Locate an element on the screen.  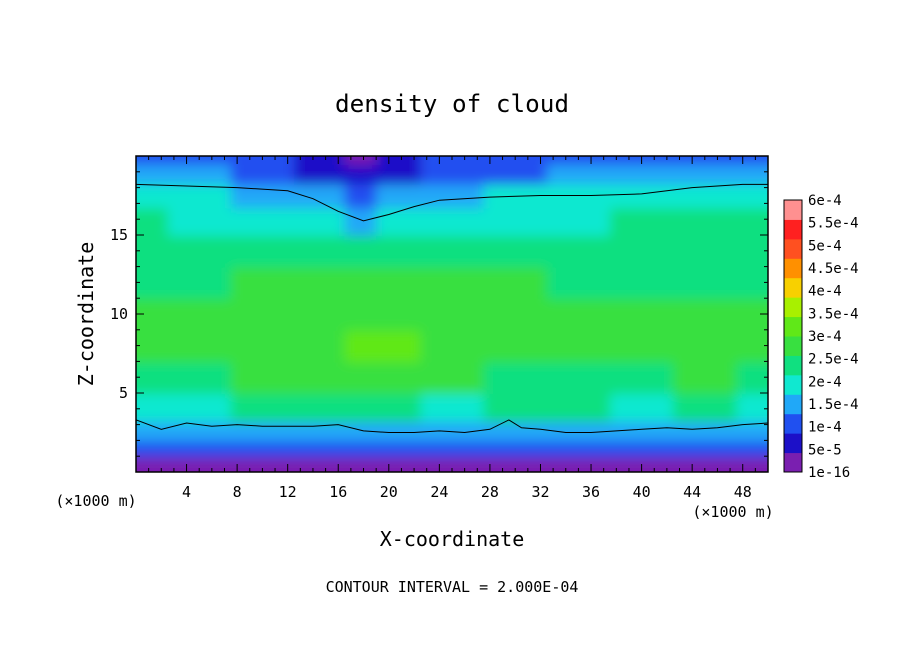
colorbar-label: 3.5e-4 is located at coordinates (833, 314).